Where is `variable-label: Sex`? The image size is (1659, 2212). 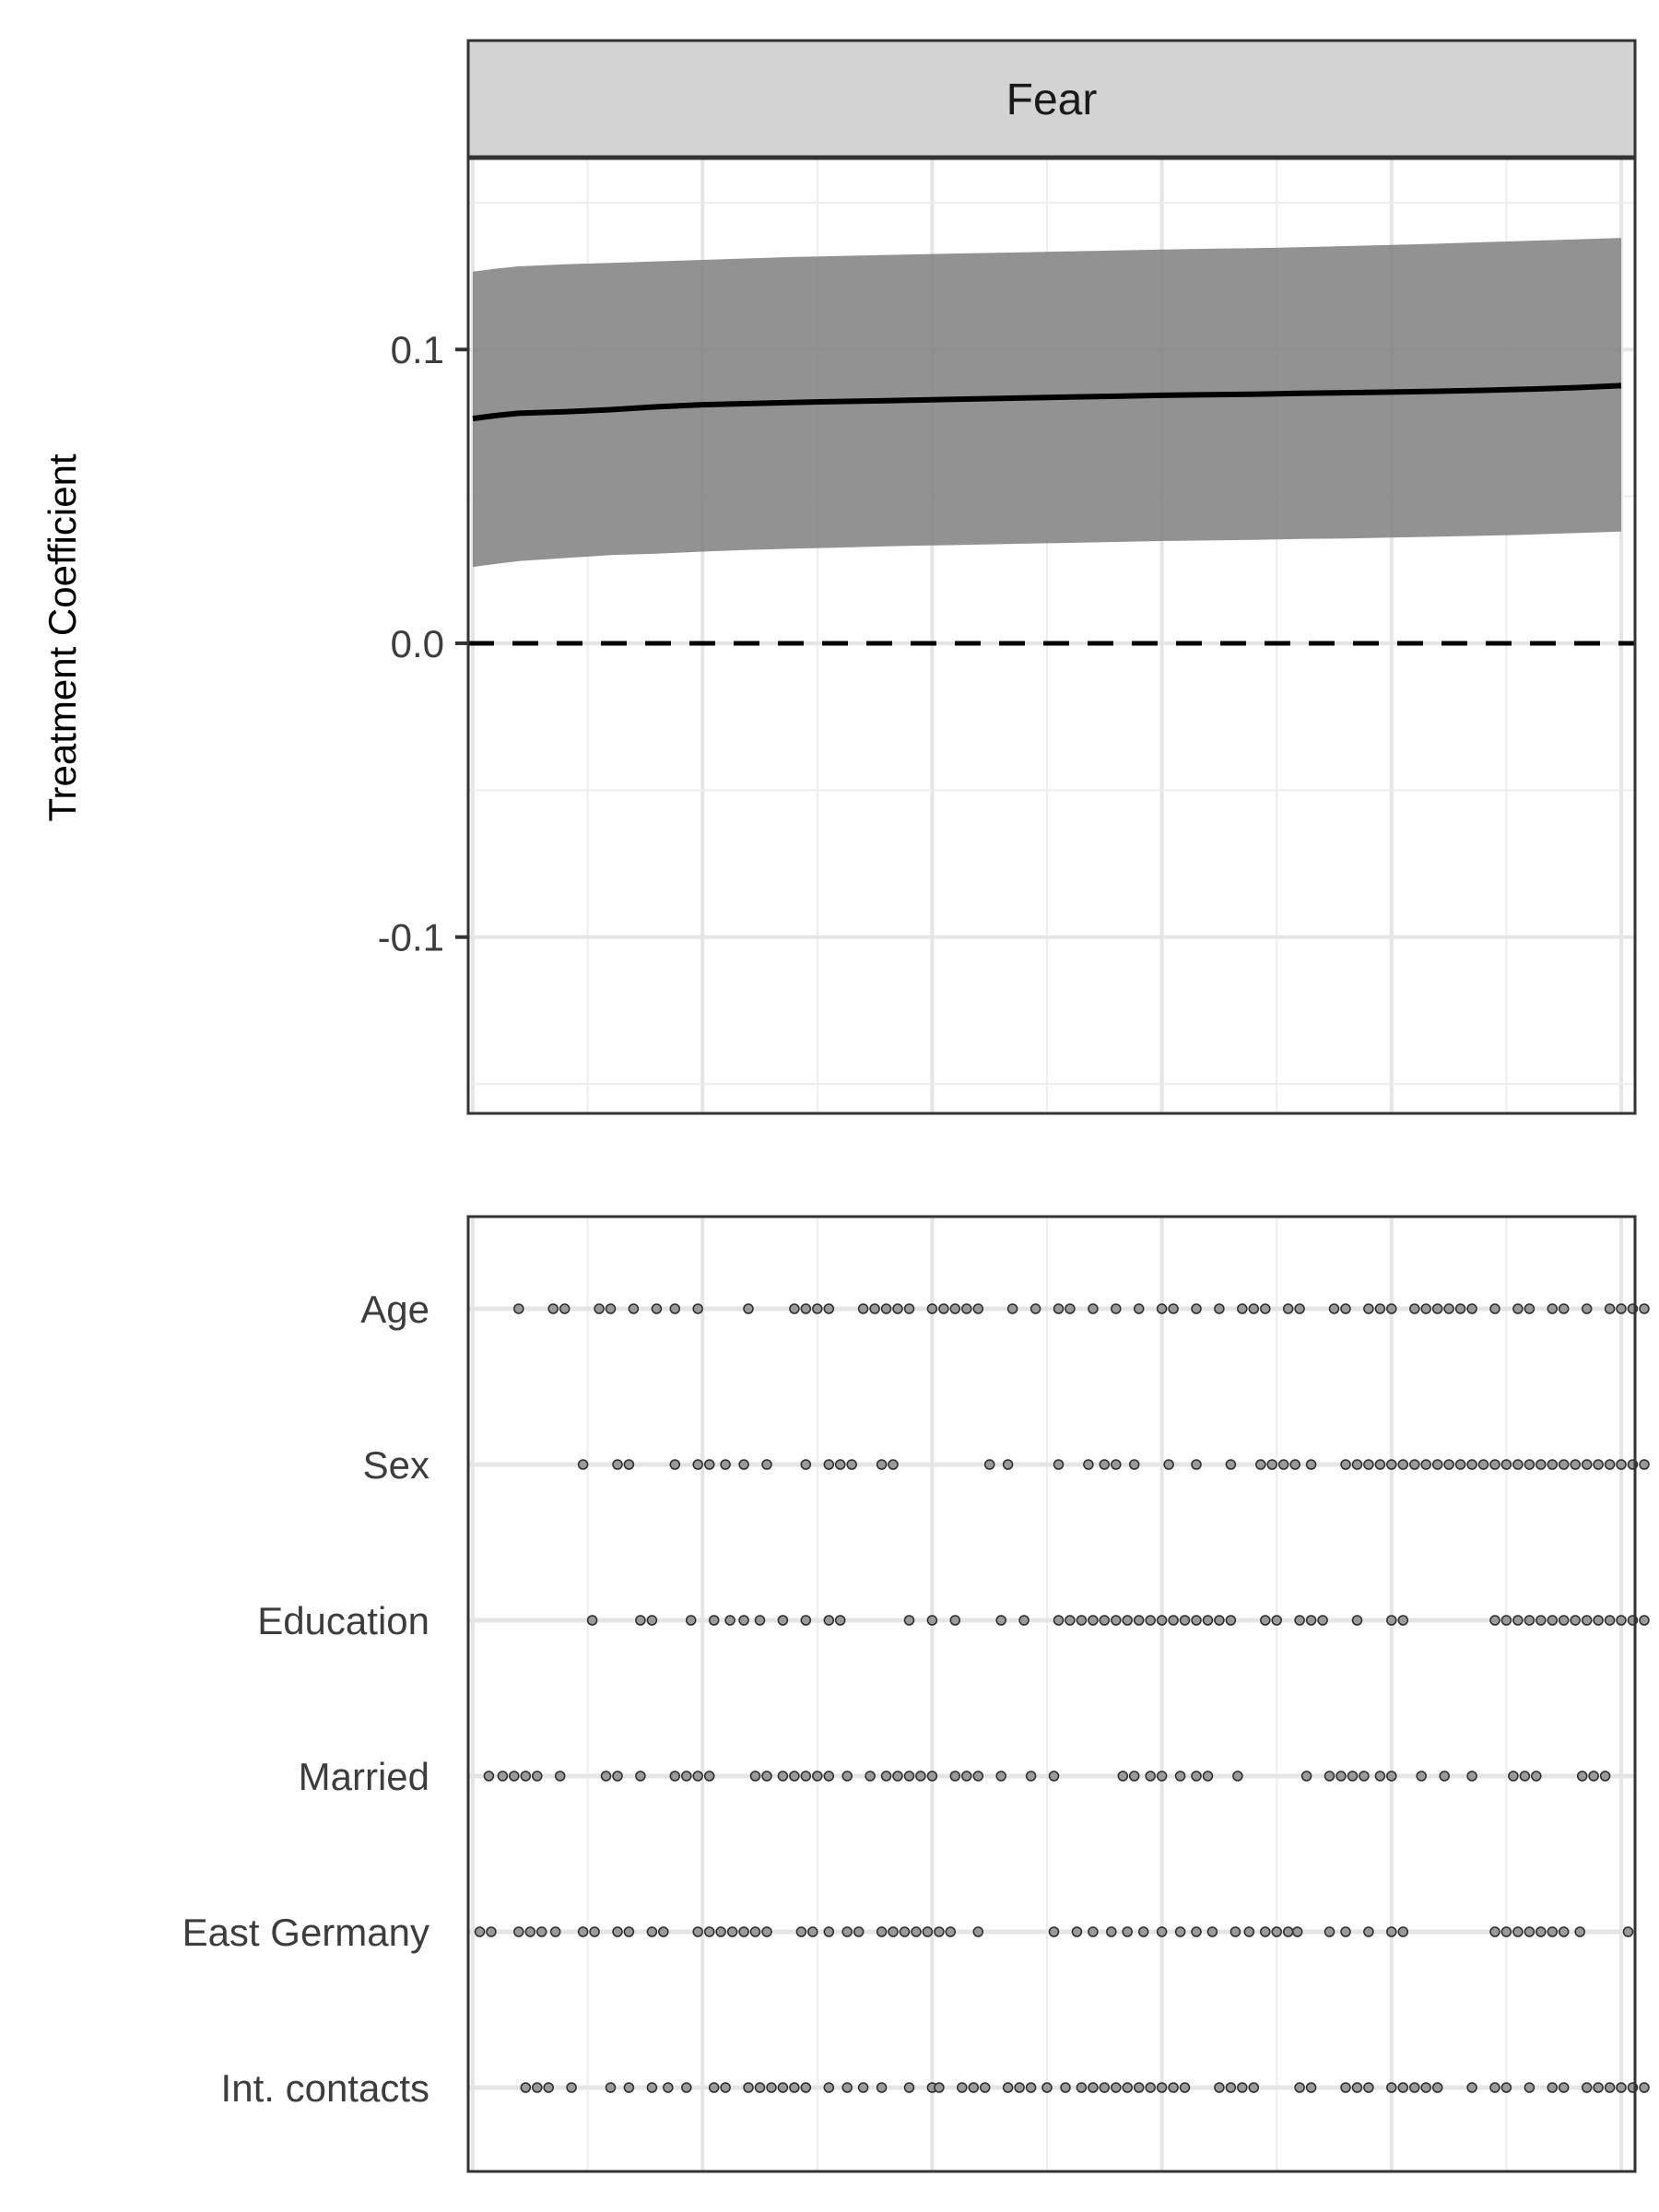
variable-label: Sex is located at coordinates (396, 1465).